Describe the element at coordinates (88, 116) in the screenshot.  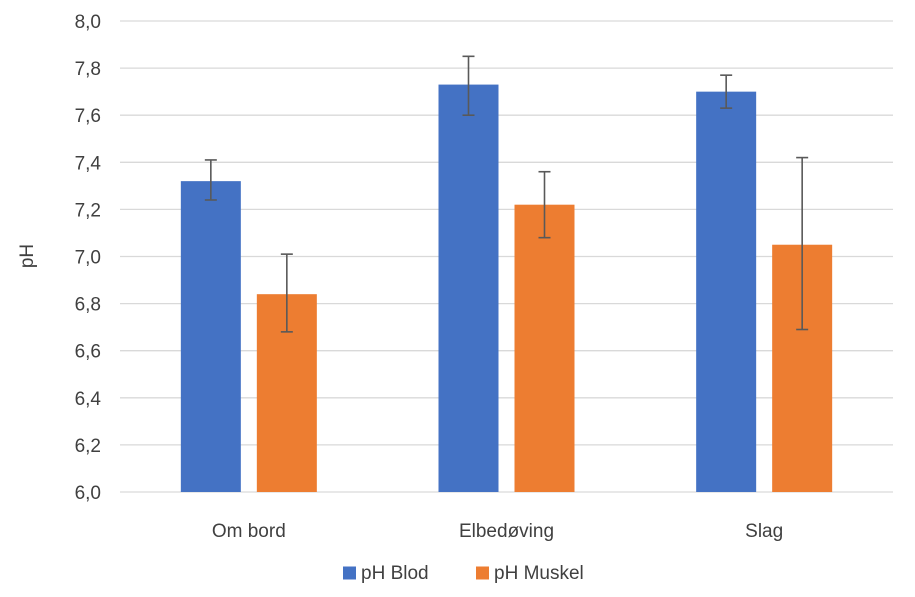
I see `y-tick-label: 7,6` at that location.